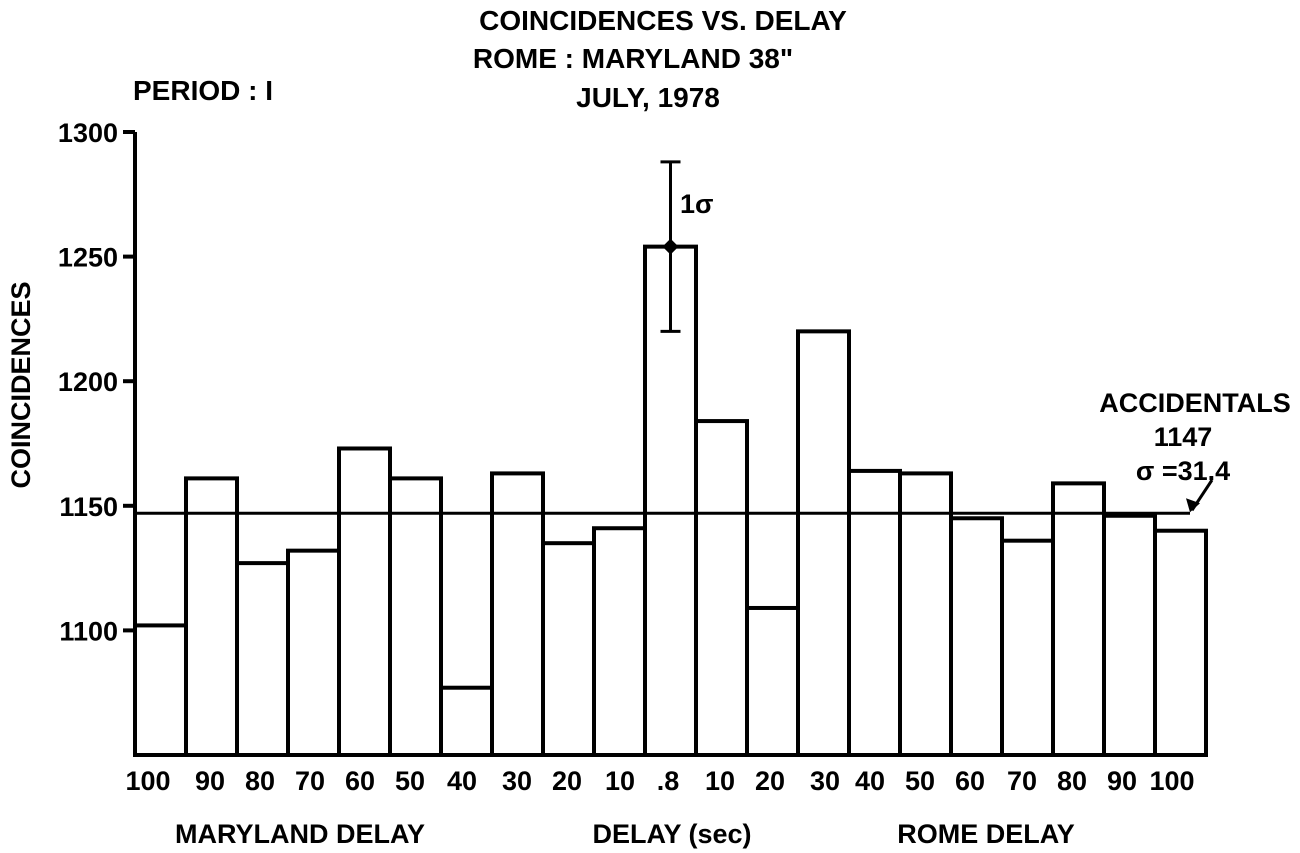 This screenshot has width=1300, height=853. Describe the element at coordinates (870, 781) in the screenshot. I see `x-tick-label-14: 40` at that location.